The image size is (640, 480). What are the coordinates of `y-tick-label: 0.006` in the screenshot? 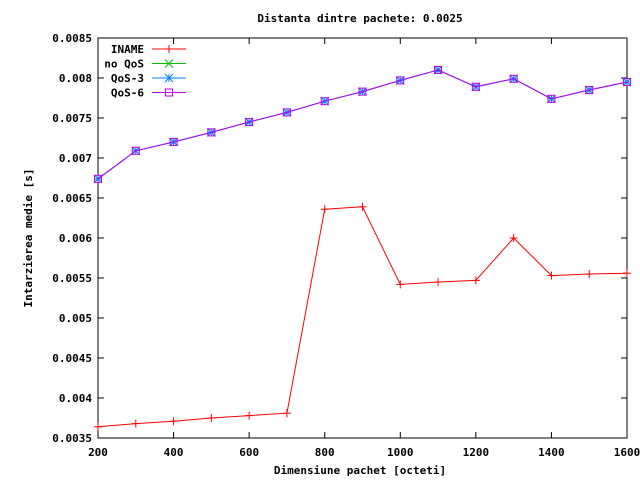 It's located at (75, 238).